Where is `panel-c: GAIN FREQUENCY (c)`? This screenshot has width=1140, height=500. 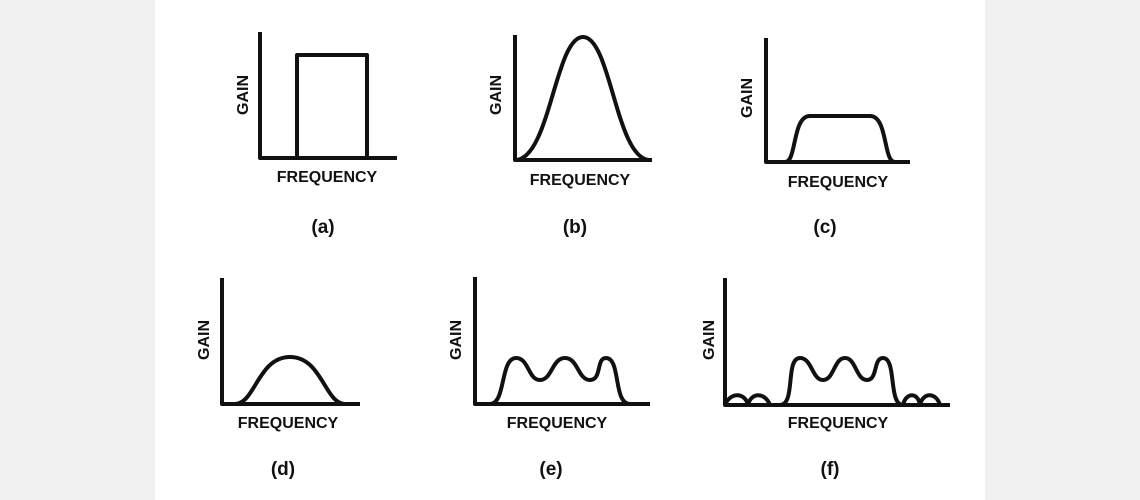
panel-c: GAIN FREQUENCY (c) is located at coordinates (824, 138).